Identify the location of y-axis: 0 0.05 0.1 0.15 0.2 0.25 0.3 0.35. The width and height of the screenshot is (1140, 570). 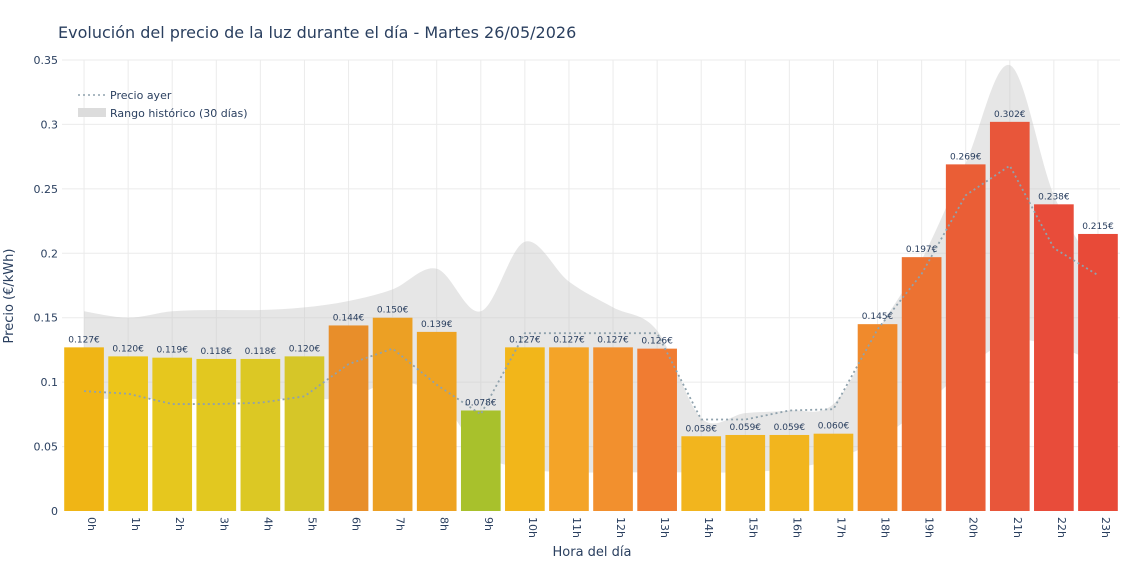
(46, 286).